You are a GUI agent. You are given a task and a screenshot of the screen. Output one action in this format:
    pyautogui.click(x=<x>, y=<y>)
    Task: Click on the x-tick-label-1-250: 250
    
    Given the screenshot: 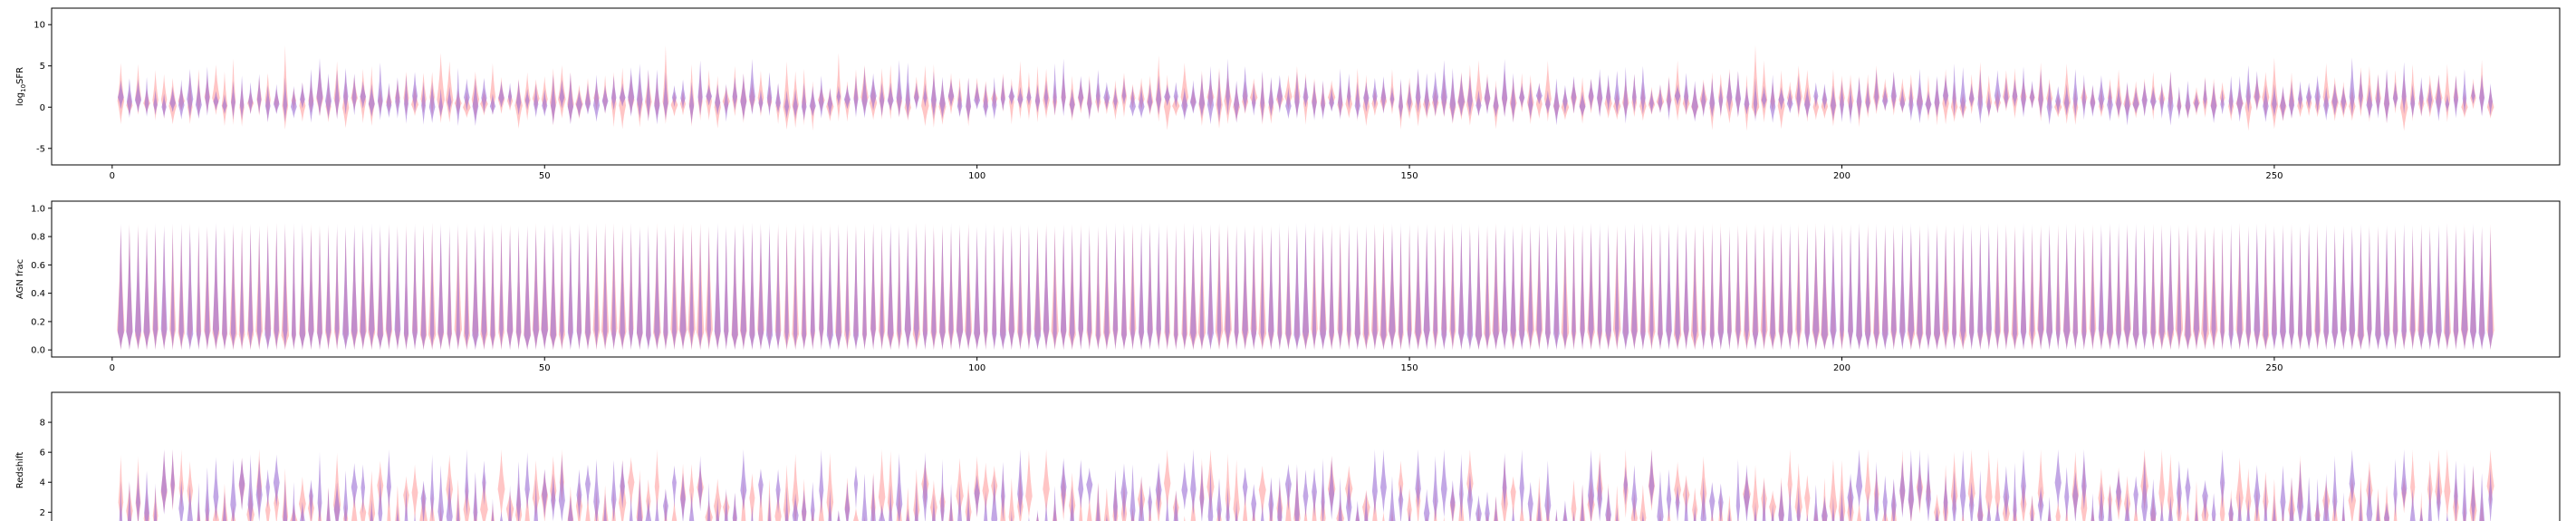 What is the action you would take?
    pyautogui.click(x=2274, y=176)
    